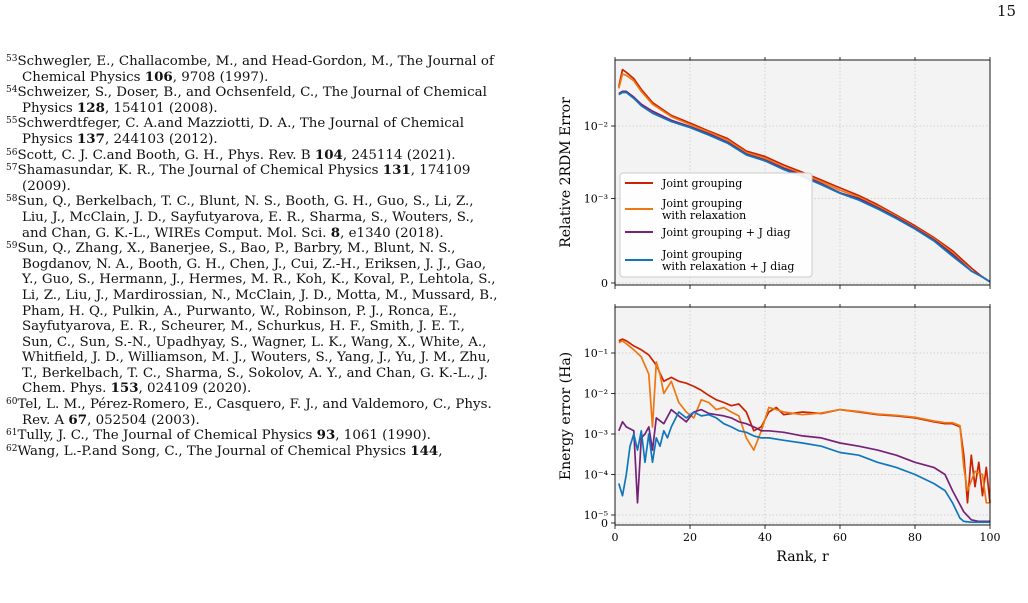  What do you see at coordinates (161, 108) in the screenshot?
I see `reference-text: , 154101 (2008).` at bounding box center [161, 108].